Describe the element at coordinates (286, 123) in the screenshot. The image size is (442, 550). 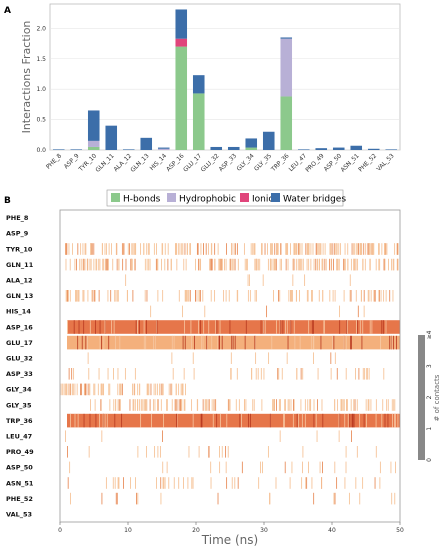
I see `bar-segment-h-bonds` at that location.